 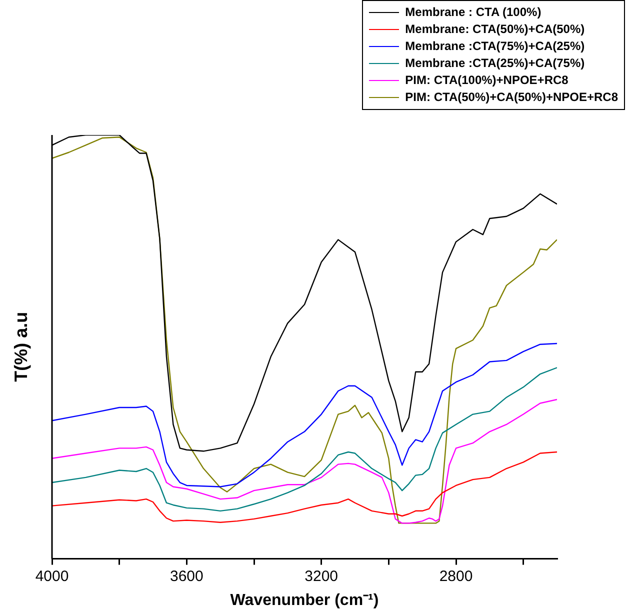 I want to click on legend-label: Membrane : CTA (100%), so click(x=473, y=12).